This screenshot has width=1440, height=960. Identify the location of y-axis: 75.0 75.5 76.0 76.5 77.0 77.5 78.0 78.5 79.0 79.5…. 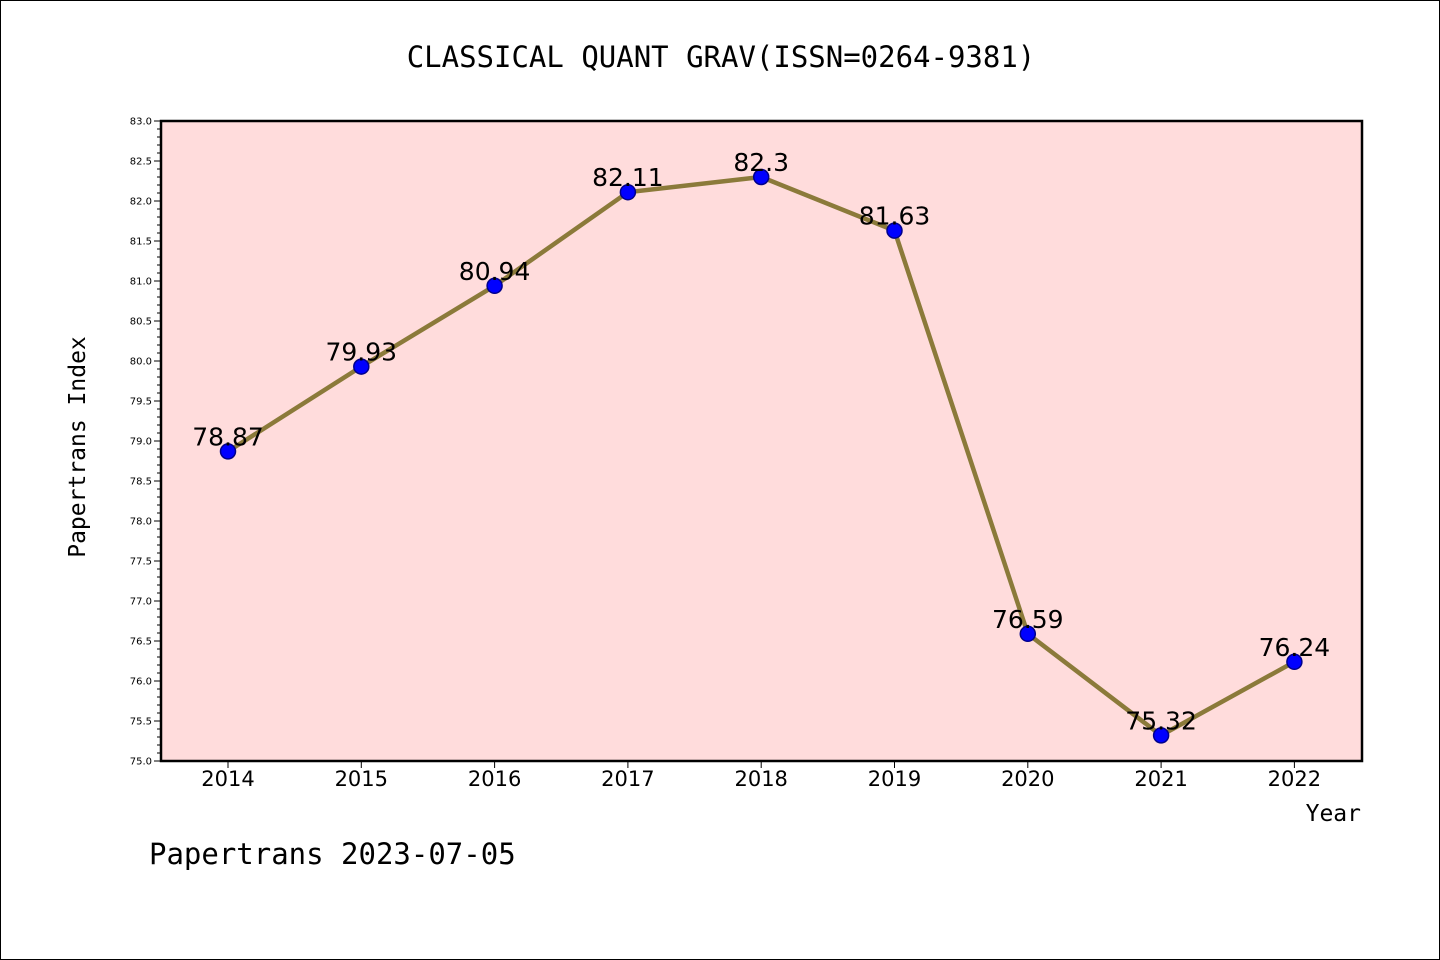
(145, 442).